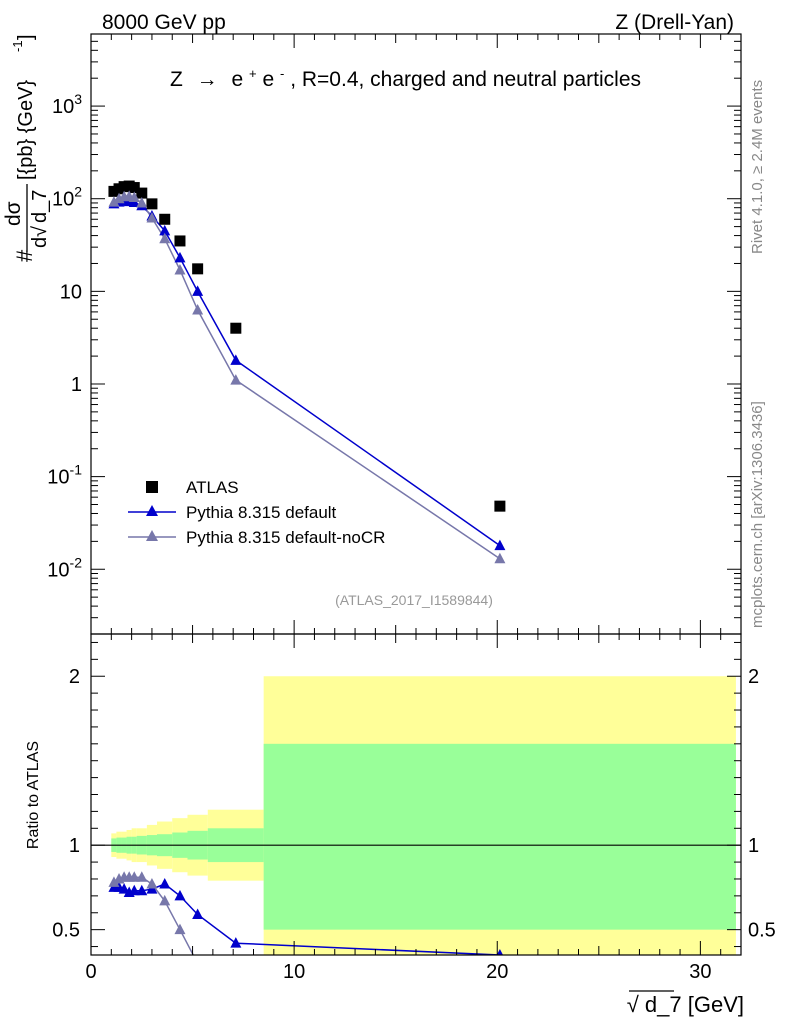 The width and height of the screenshot is (786, 1024). What do you see at coordinates (499, 836) in the screenshot?
I see `ratio-band-inner` at bounding box center [499, 836].